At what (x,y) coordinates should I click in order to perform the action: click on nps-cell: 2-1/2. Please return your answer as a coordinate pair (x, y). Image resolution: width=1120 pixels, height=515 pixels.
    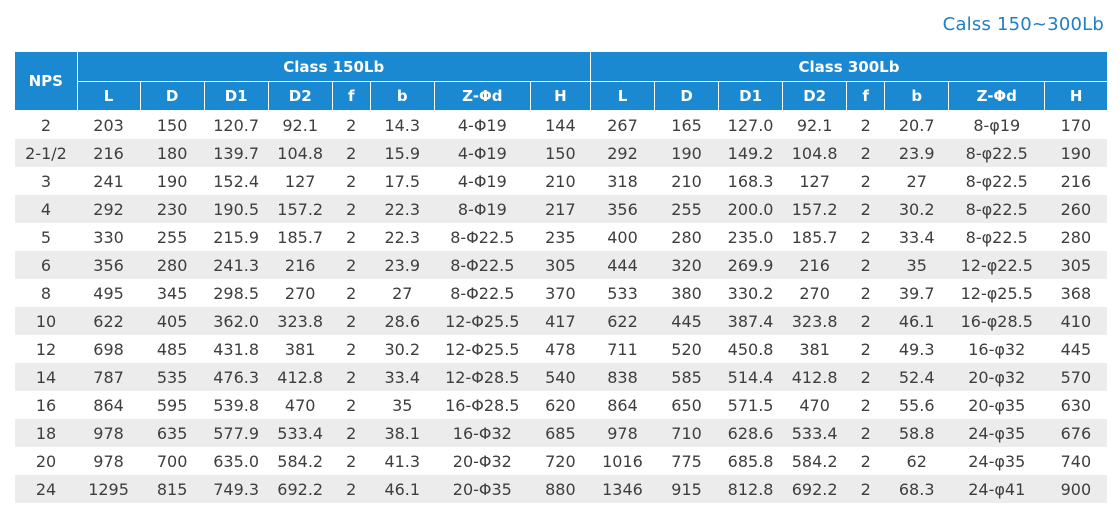
    Looking at the image, I should click on (46, 153).